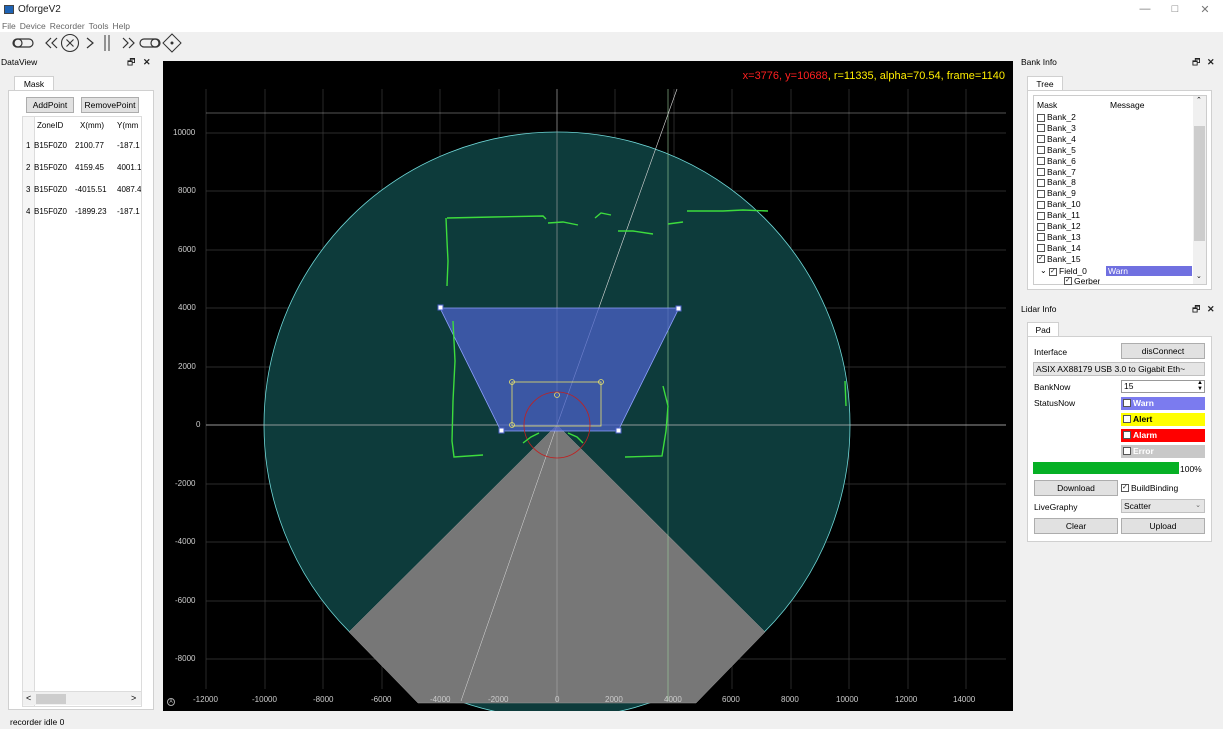  I want to click on fast-forward-icon, so click(129, 43).